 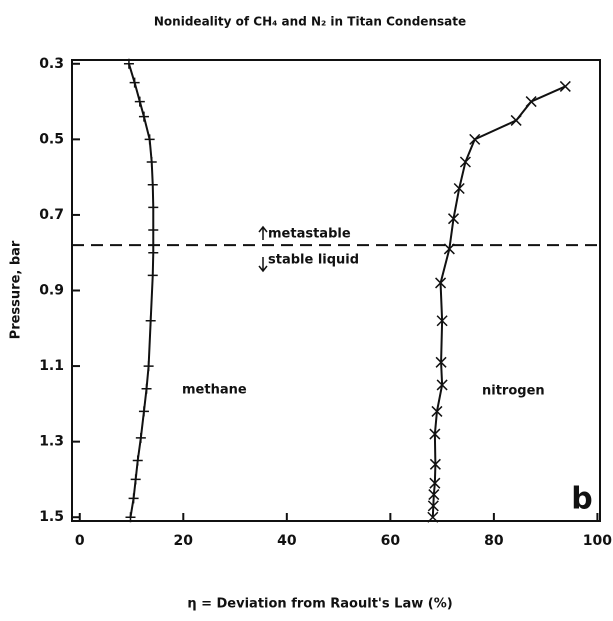 What do you see at coordinates (319, 604) in the screenshot?
I see `x-axis-label: η = Deviation from Raoult's Law (%)` at bounding box center [319, 604].